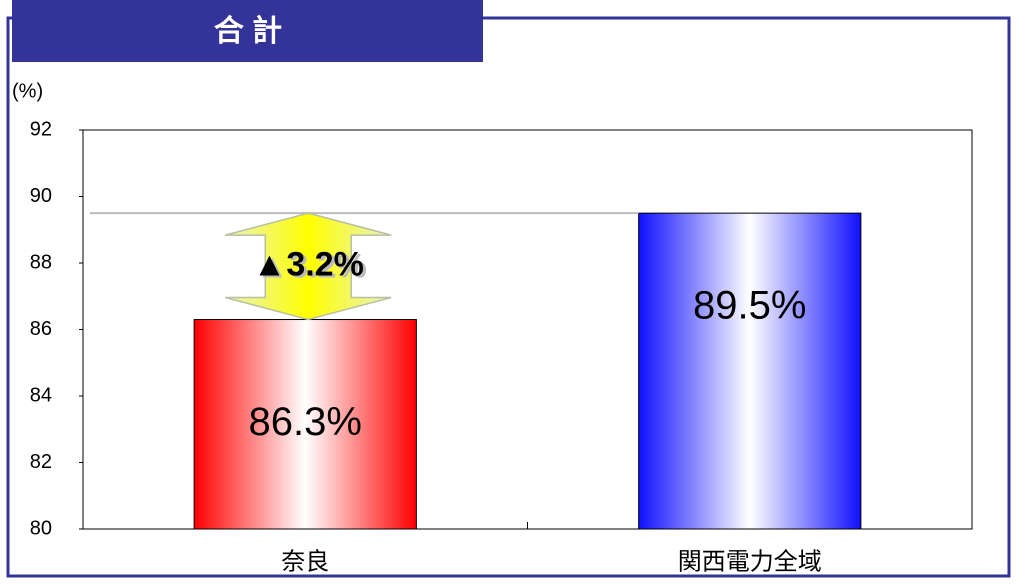 This screenshot has width=1017, height=584. I want to click on y-tick-label: 82, so click(41, 462).